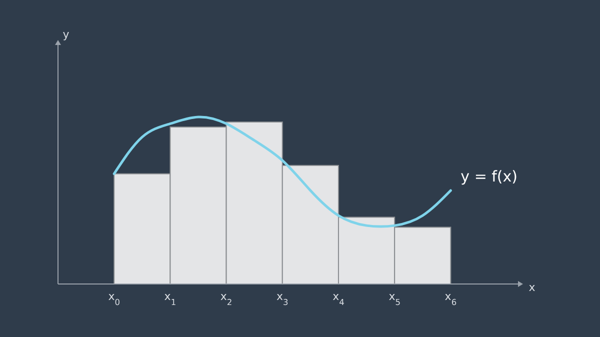 The height and width of the screenshot is (337, 600). Describe the element at coordinates (170, 298) in the screenshot. I see `x-tick-label: x$_{1}$` at that location.